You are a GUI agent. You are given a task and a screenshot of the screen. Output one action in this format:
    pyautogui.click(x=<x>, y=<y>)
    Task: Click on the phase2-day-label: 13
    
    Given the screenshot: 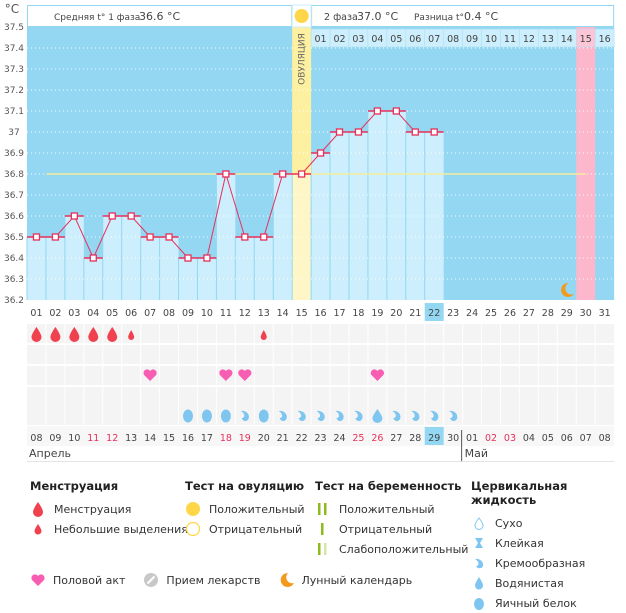 What is the action you would take?
    pyautogui.click(x=548, y=39)
    